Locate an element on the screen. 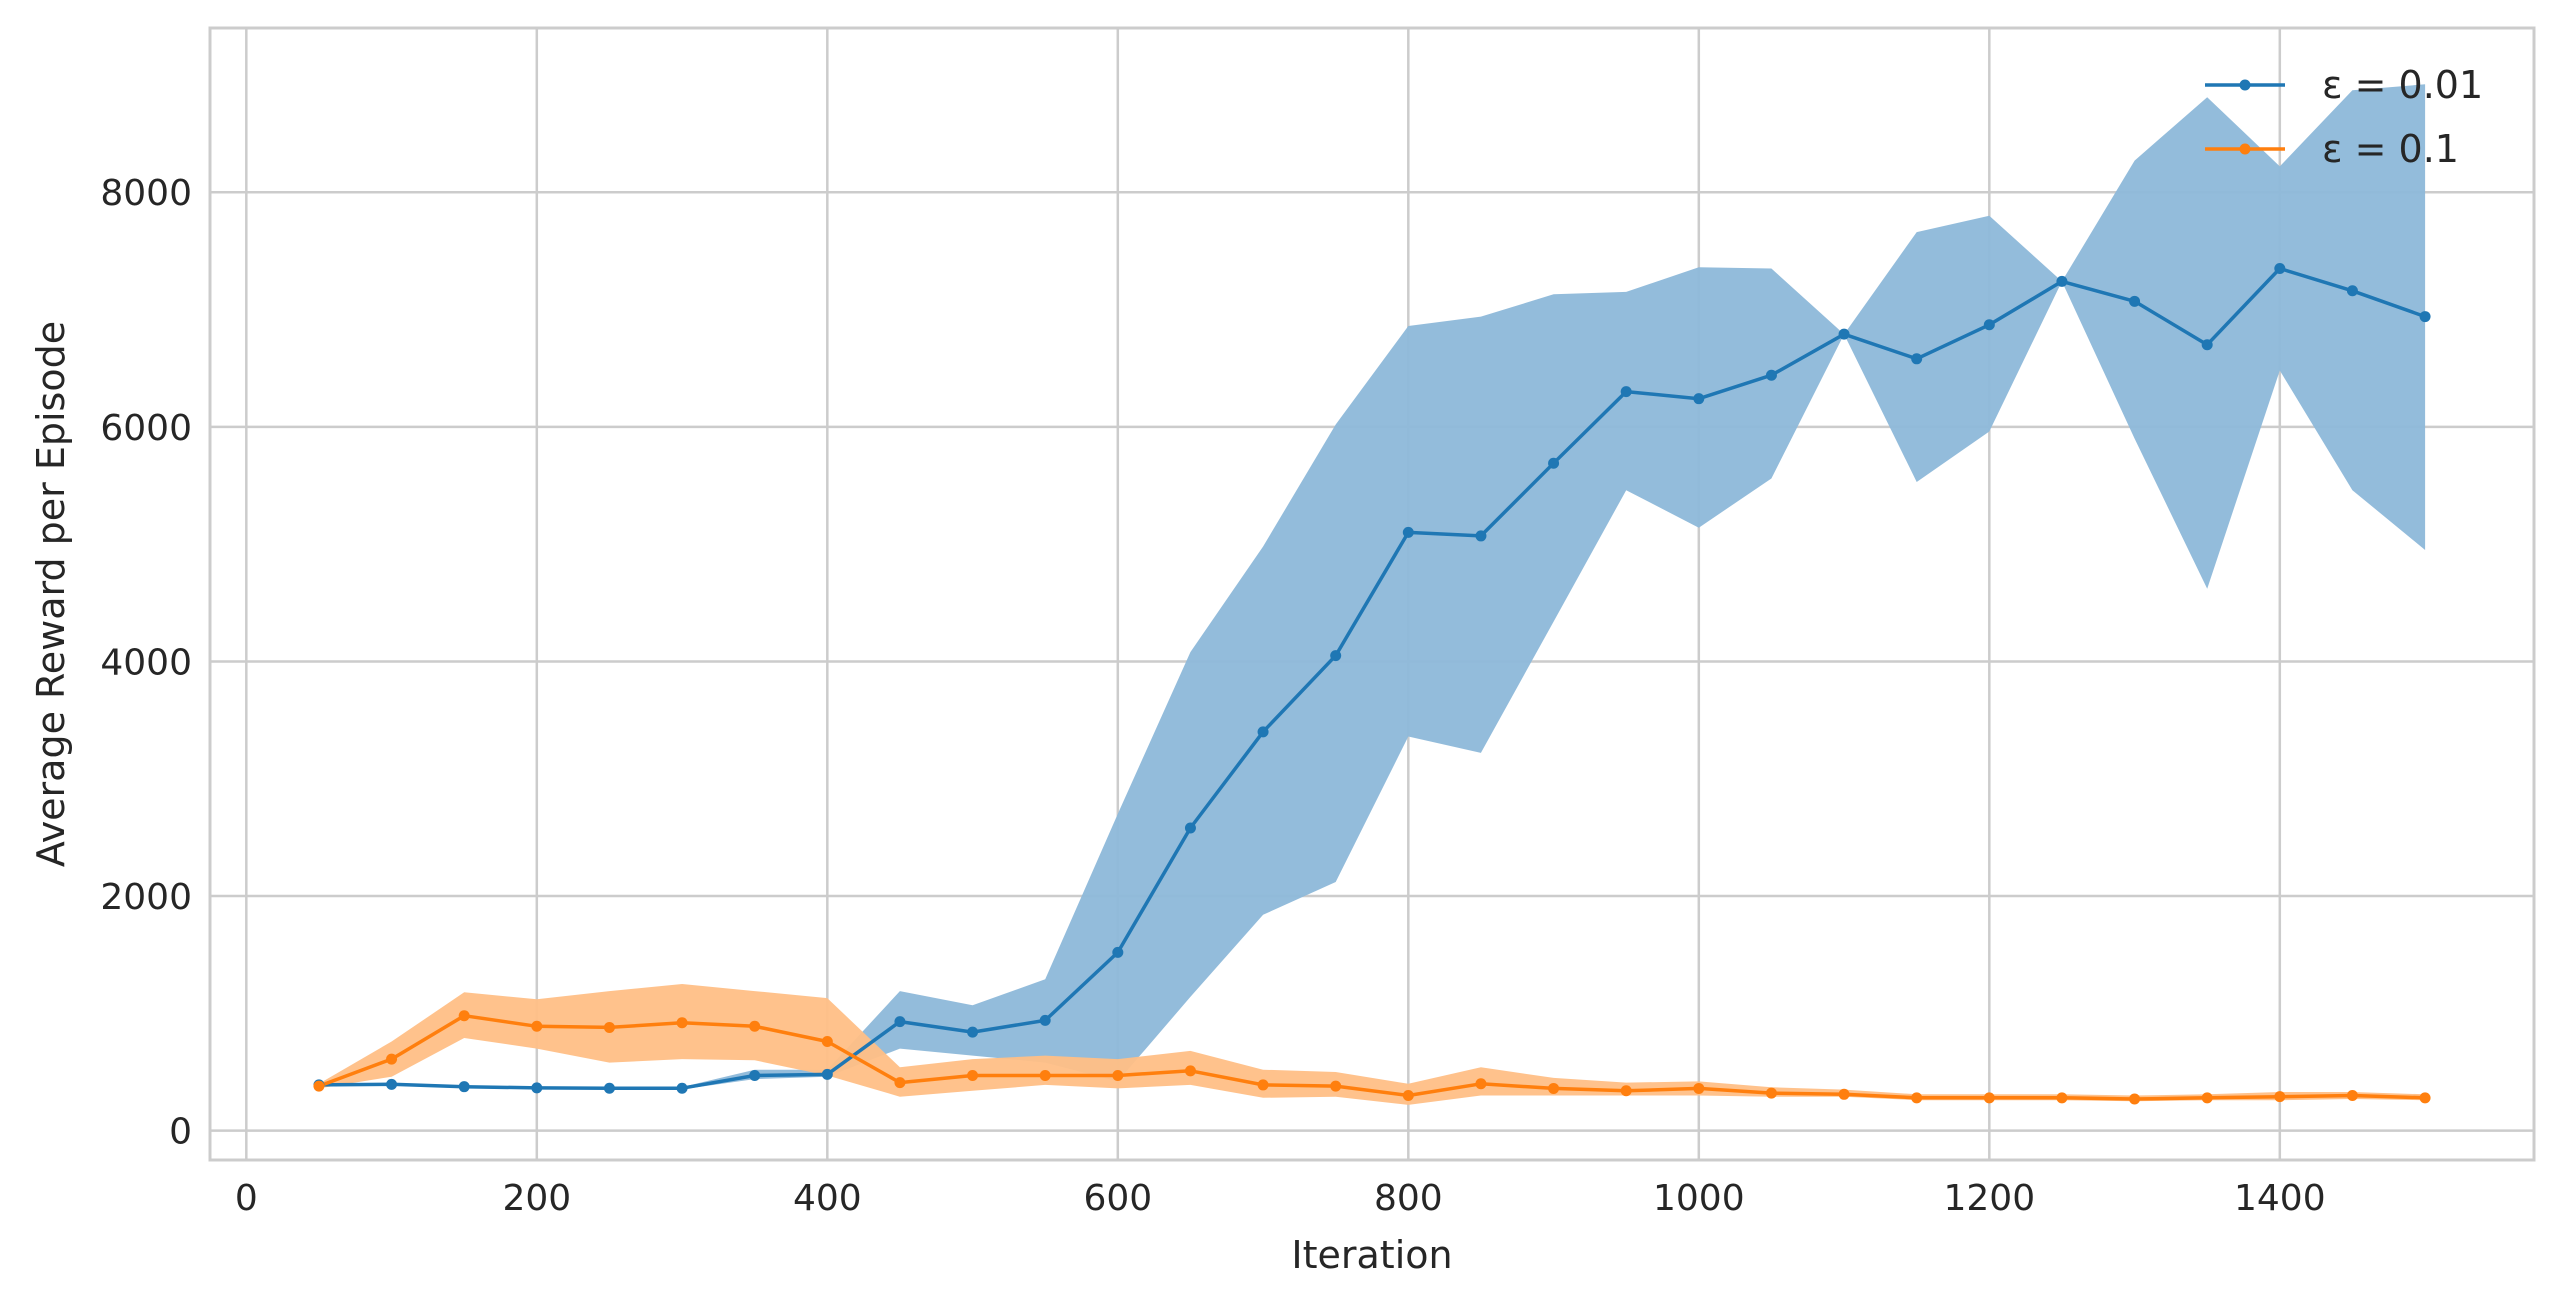 Image resolution: width=2564 pixels, height=1307 pixels. x-tick-label: 200 is located at coordinates (536, 1198).